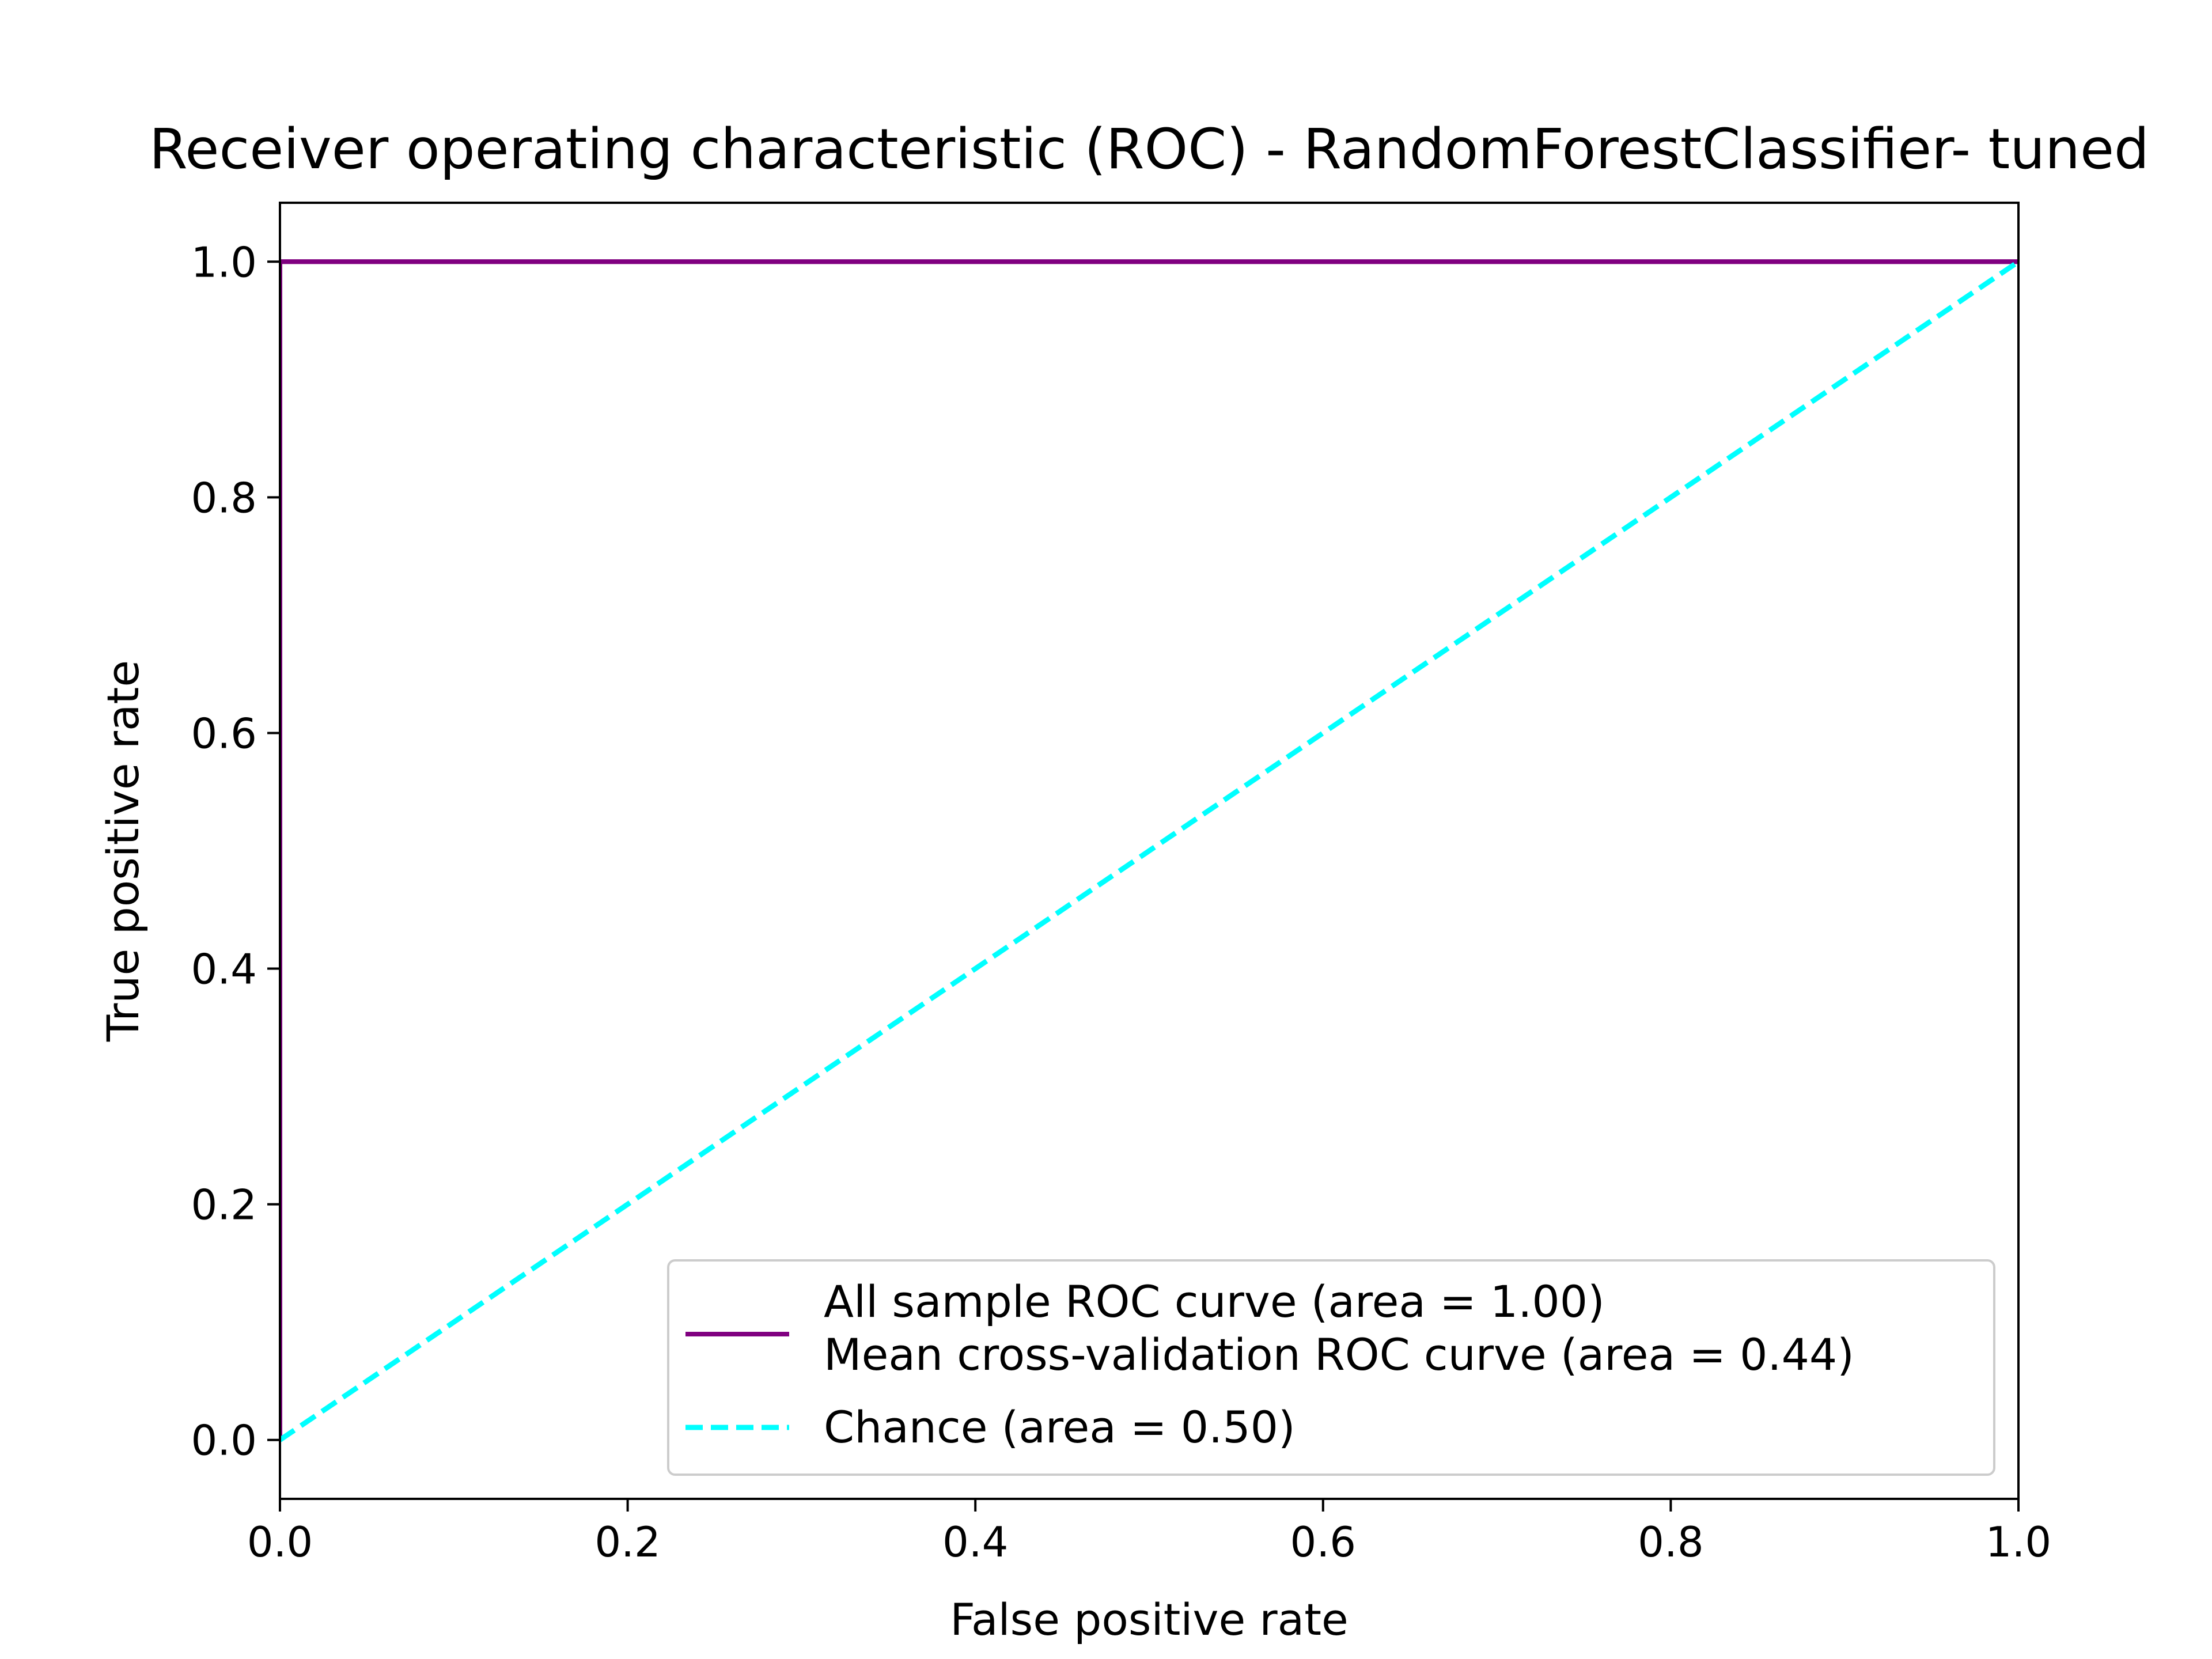 The image size is (2212, 1659). I want to click on x-tick-label-1: 0.2, so click(627, 1542).